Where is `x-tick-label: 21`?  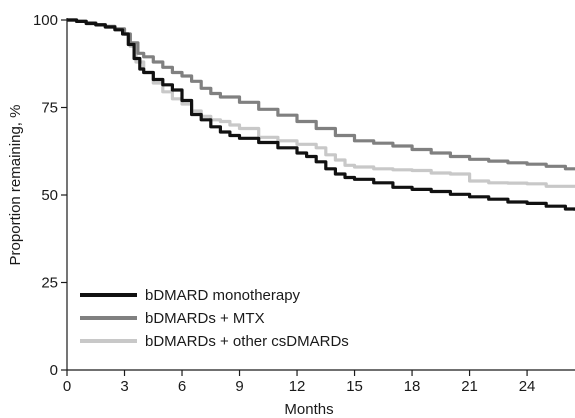 x-tick-label: 21 is located at coordinates (469, 386).